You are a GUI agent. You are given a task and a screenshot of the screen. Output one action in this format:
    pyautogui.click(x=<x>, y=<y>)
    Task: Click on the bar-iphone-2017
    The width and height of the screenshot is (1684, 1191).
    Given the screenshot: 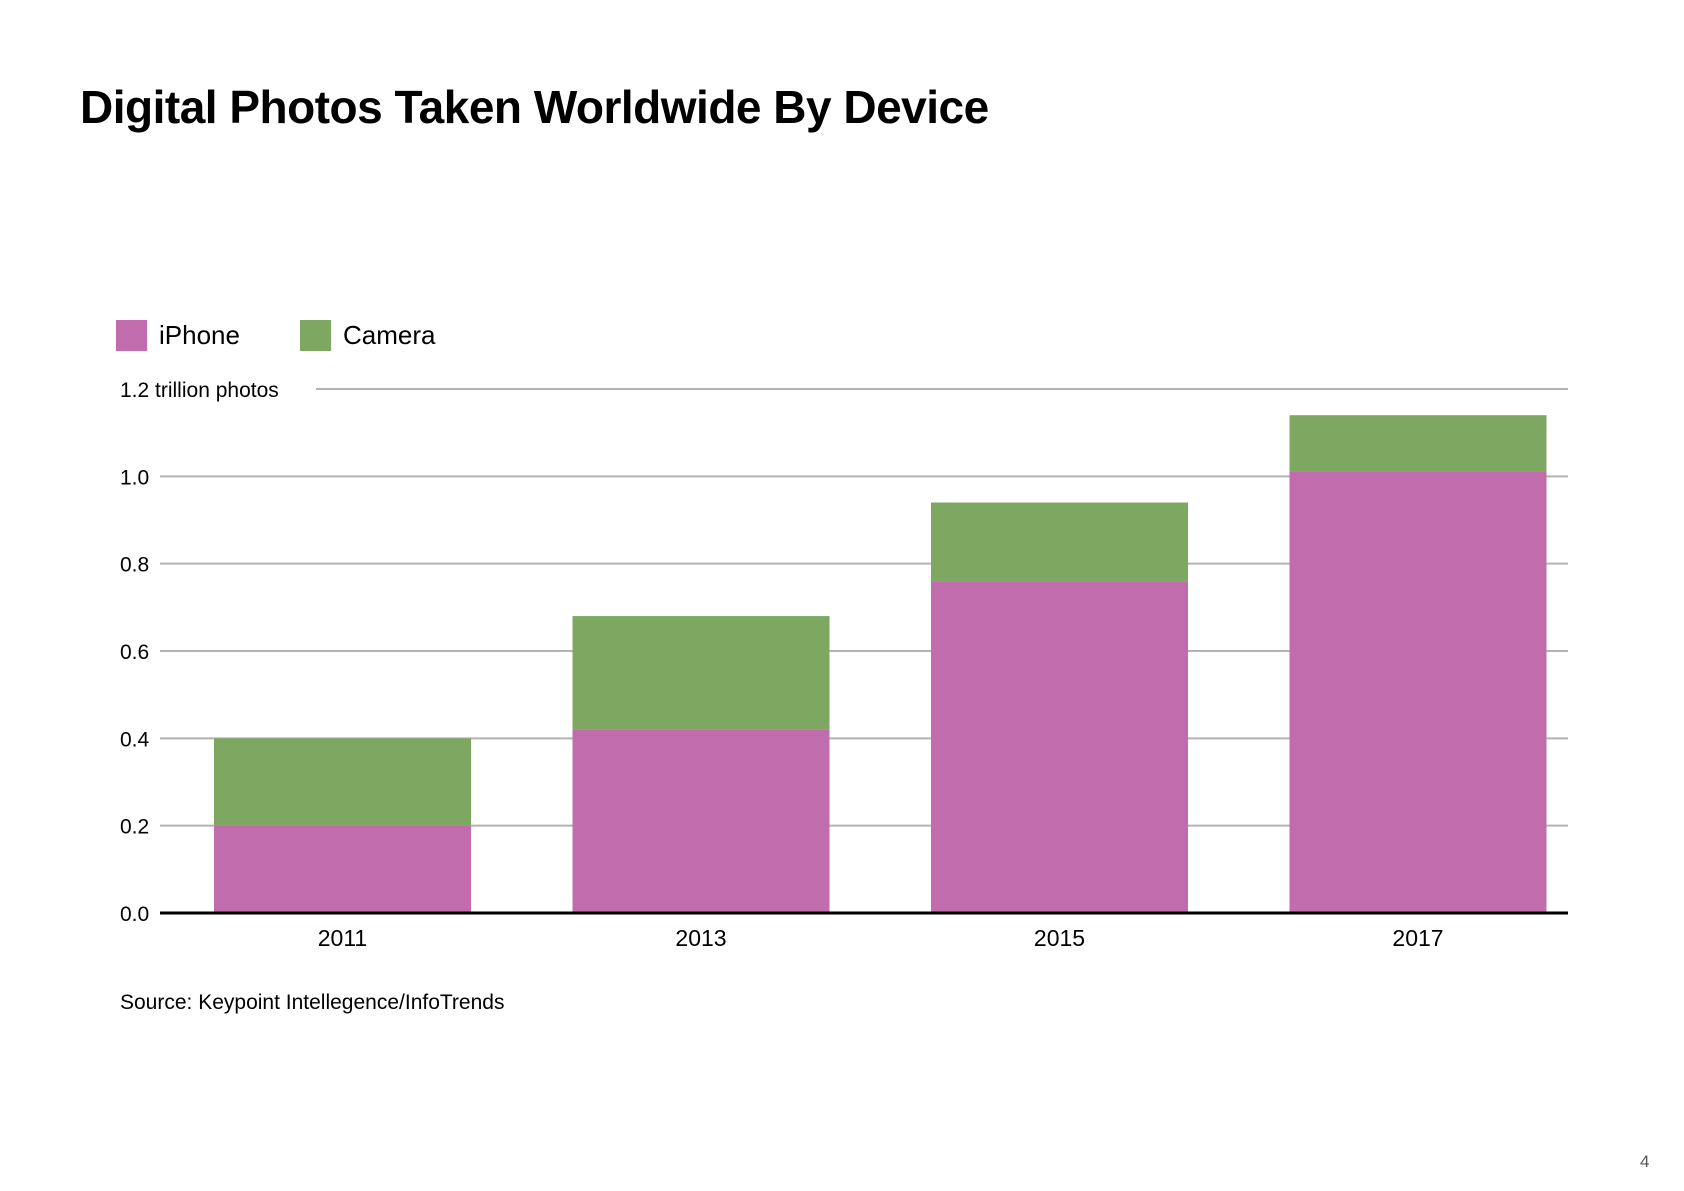 What is the action you would take?
    pyautogui.click(x=1418, y=692)
    